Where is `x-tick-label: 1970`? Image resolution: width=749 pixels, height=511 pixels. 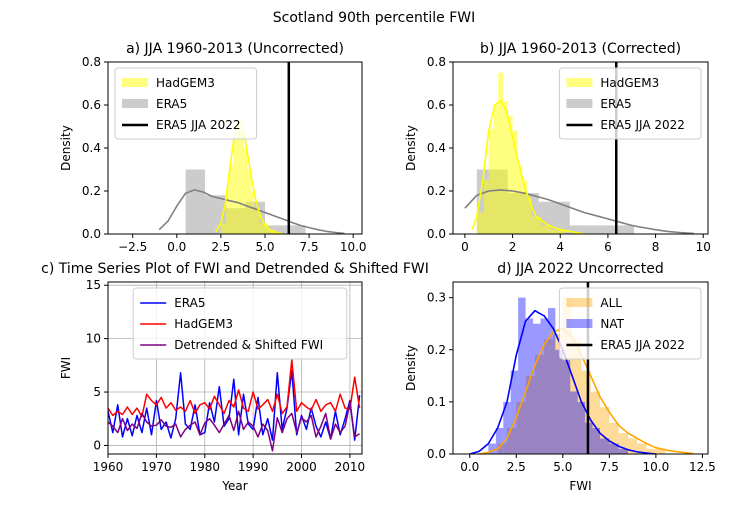
x-tick-label: 1970 is located at coordinates (156, 467).